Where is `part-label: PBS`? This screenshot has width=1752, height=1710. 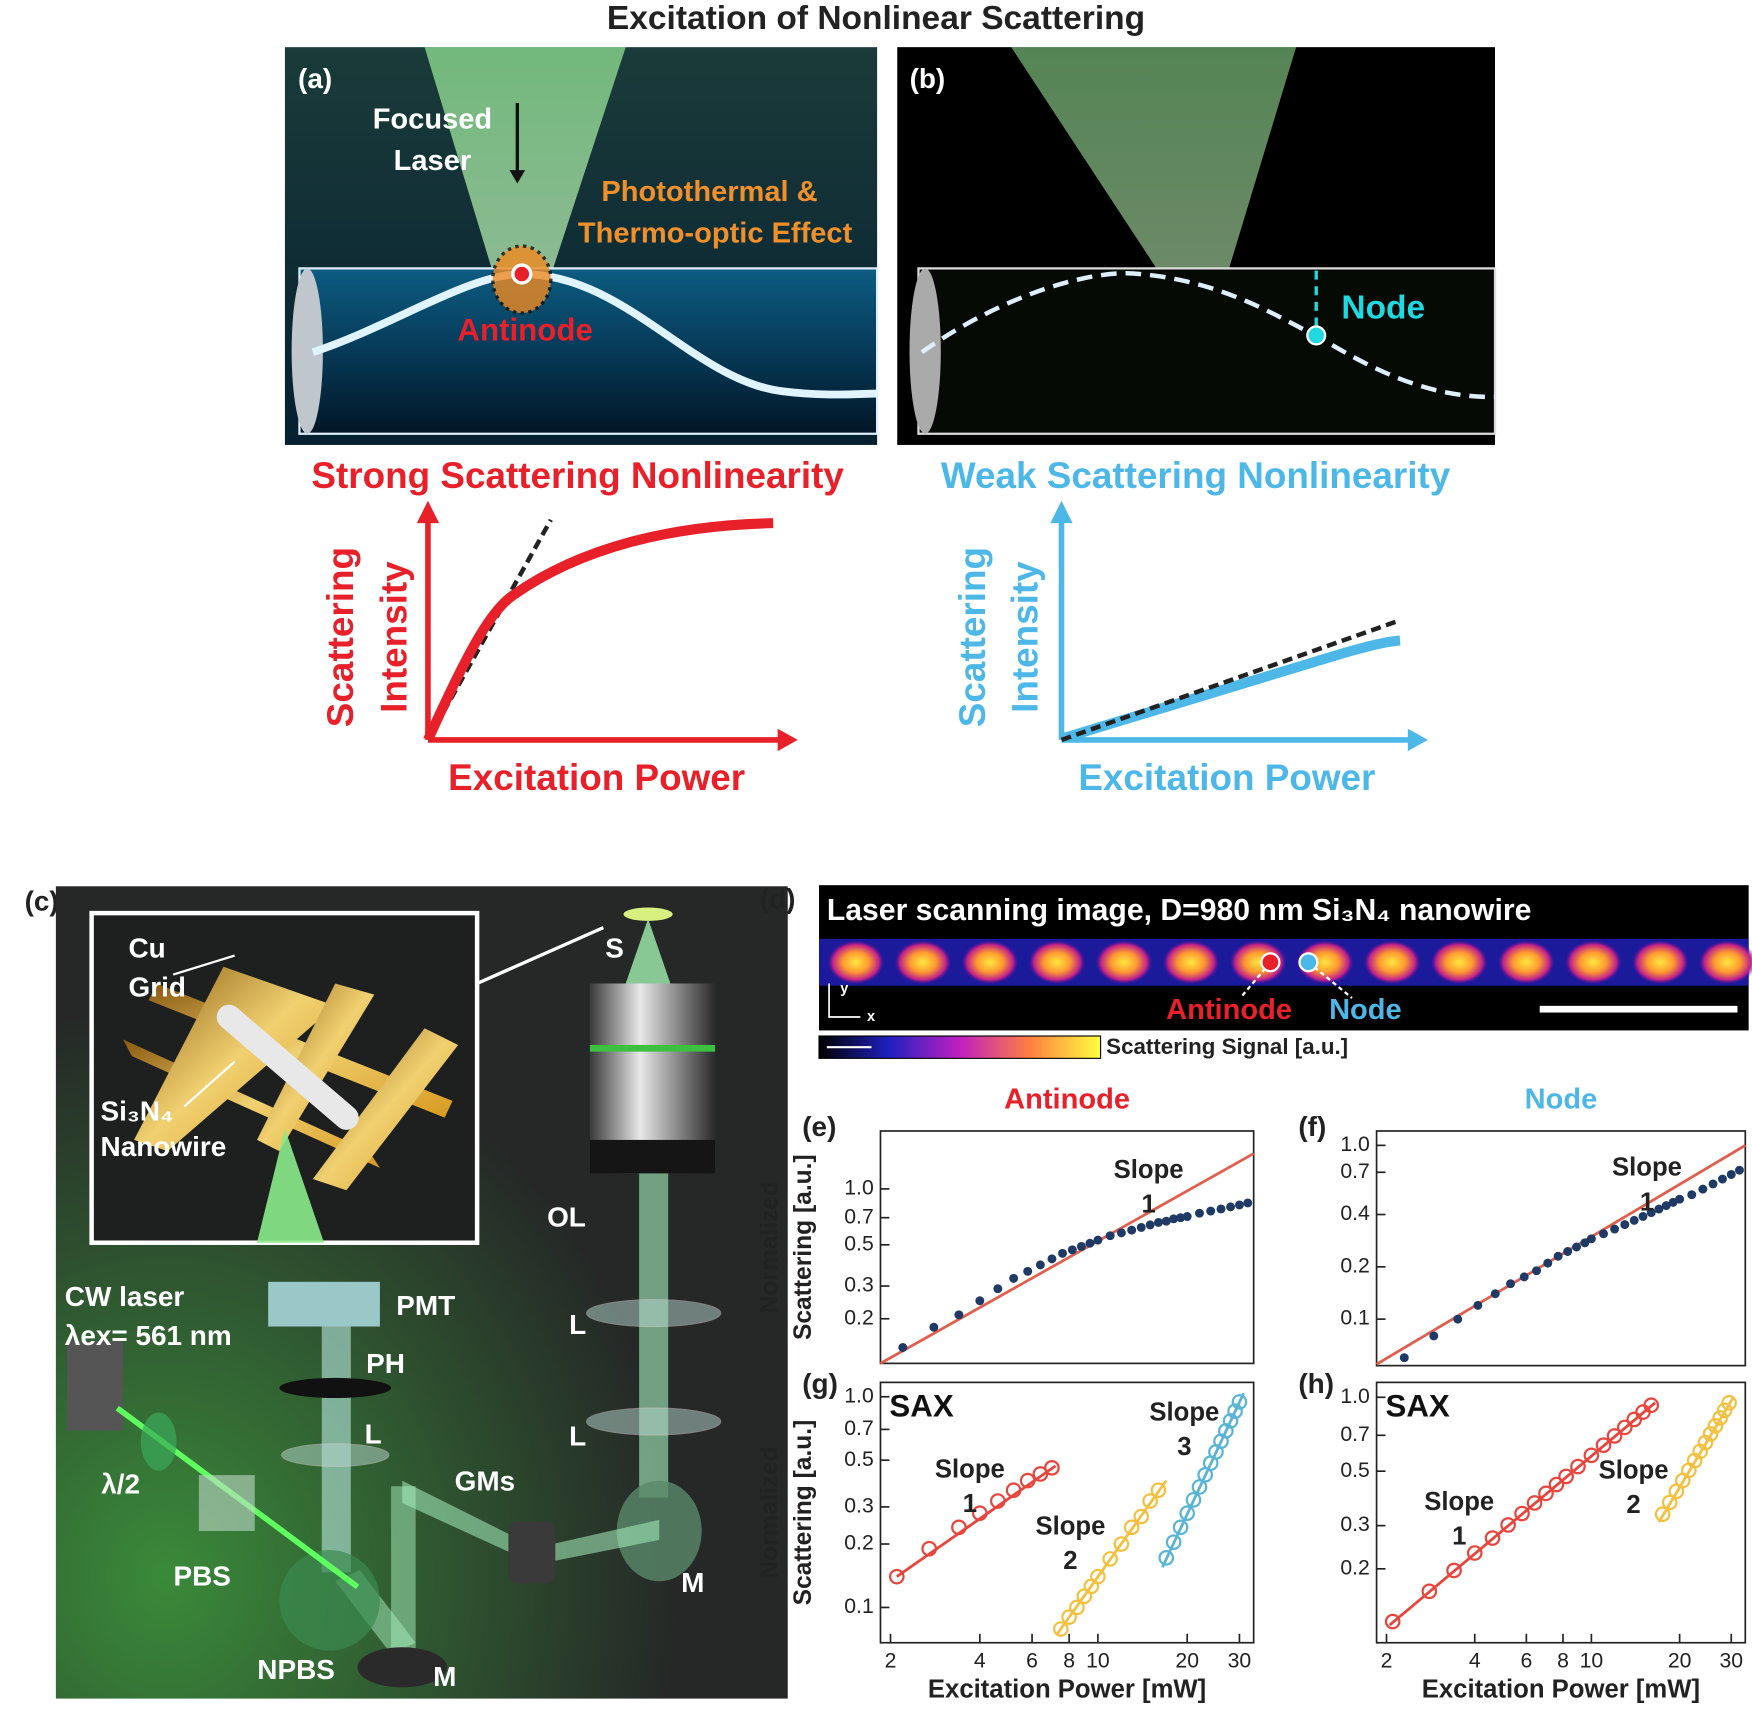
part-label: PBS is located at coordinates (202, 1575).